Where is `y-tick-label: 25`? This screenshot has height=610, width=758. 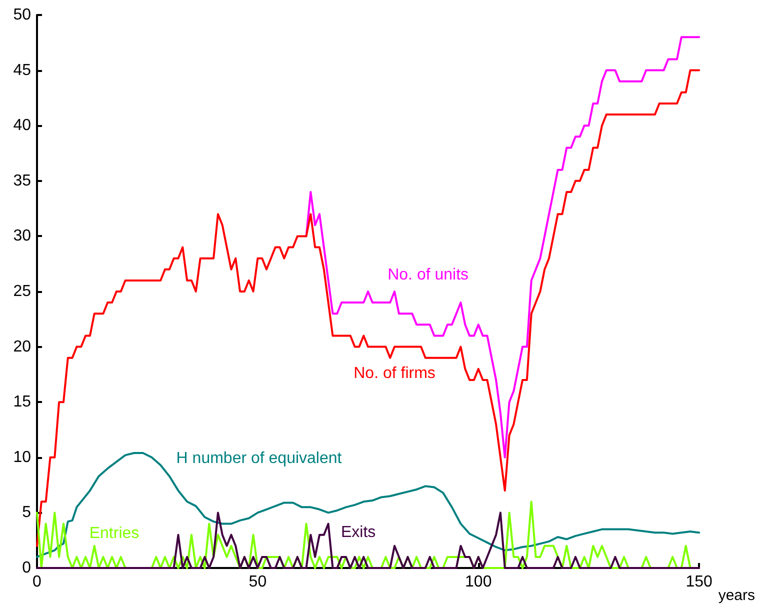
y-tick-label: 25 is located at coordinates (22, 291).